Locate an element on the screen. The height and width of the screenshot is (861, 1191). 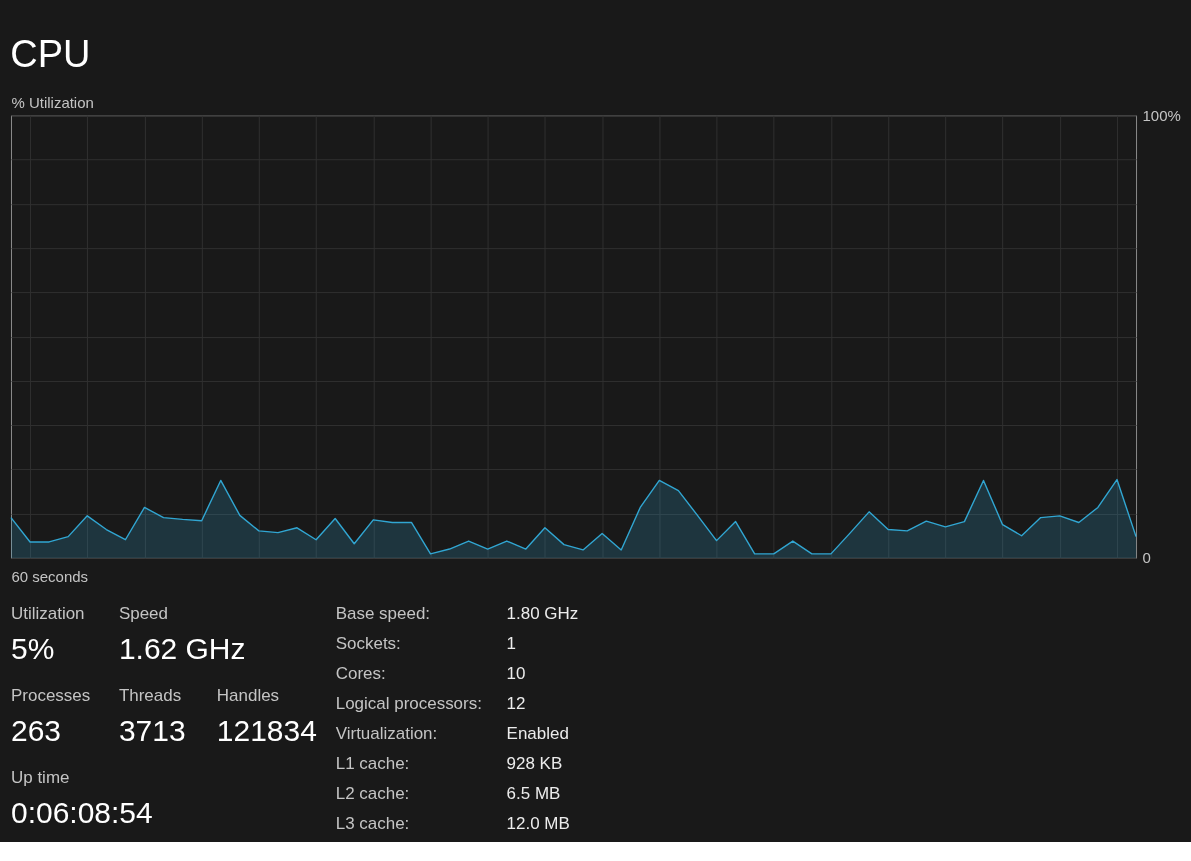
y-tick-label: 0 is located at coordinates (1146, 558).